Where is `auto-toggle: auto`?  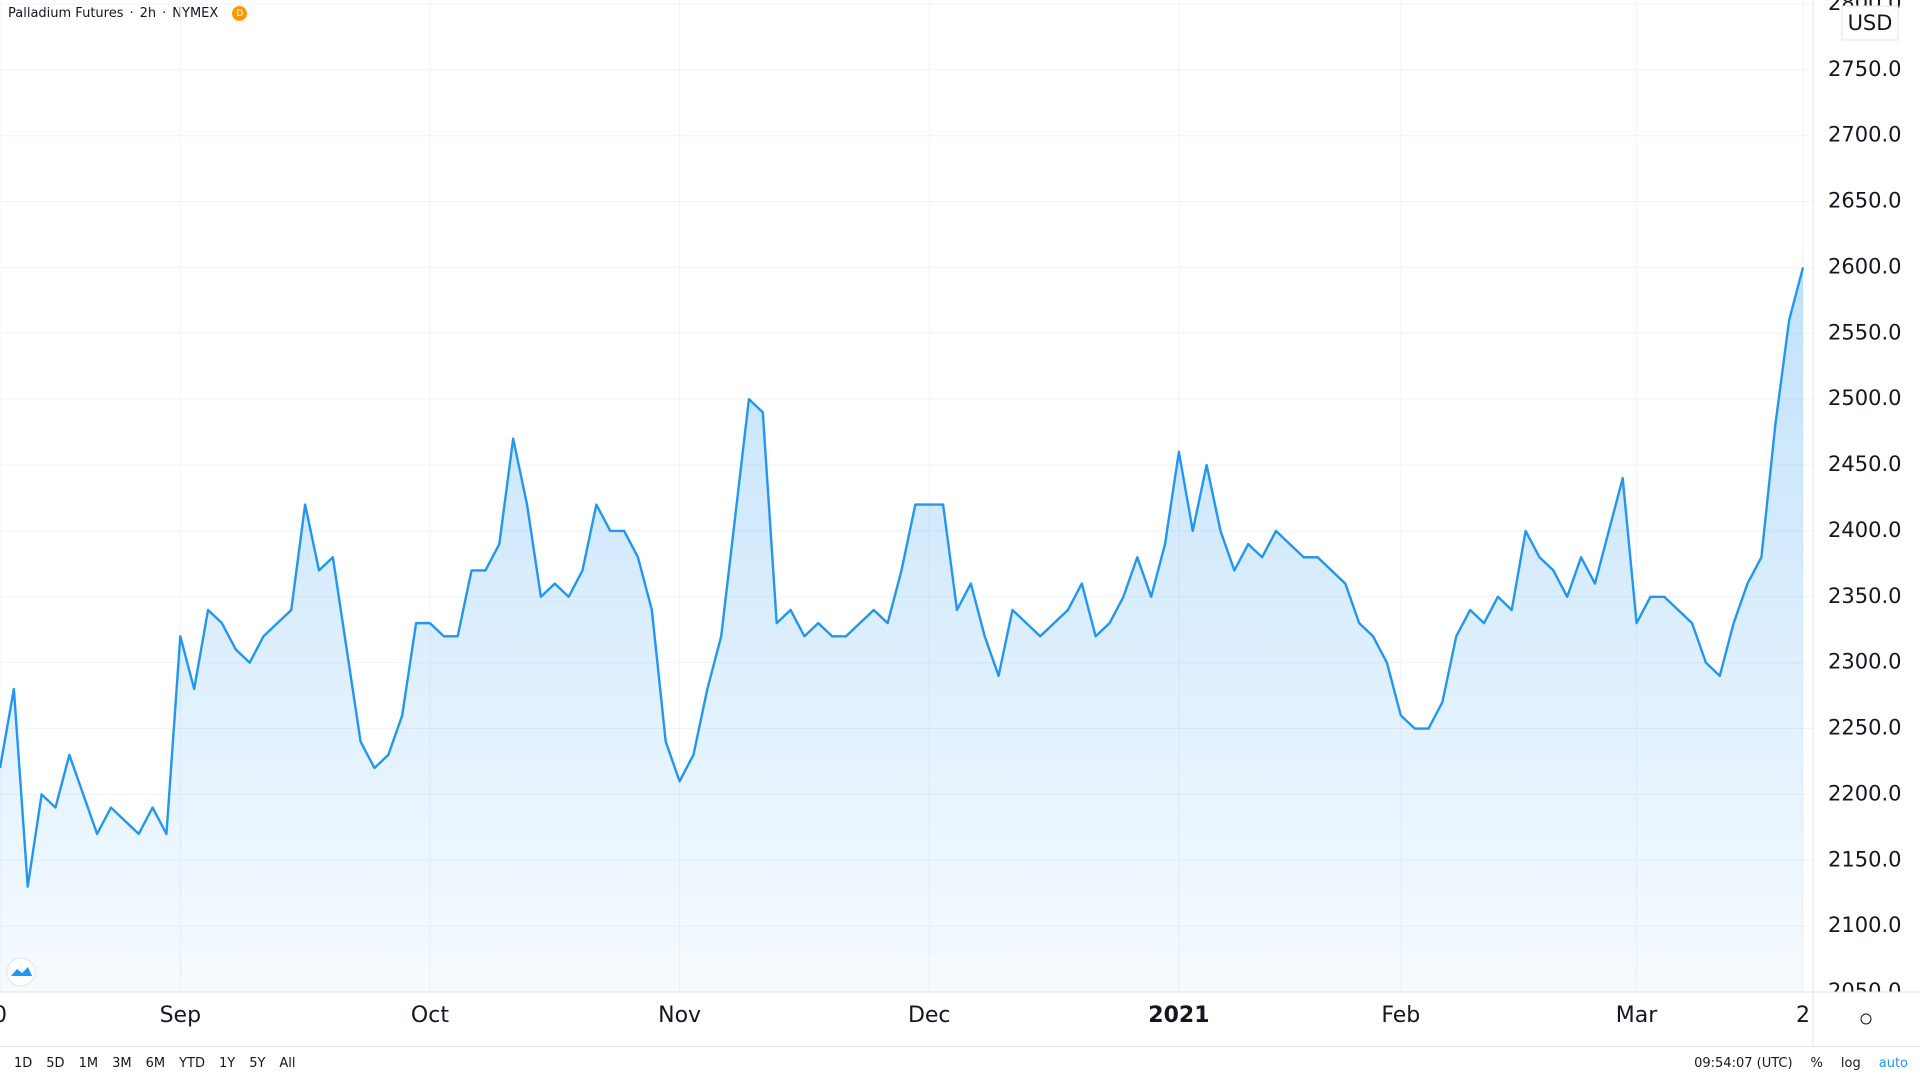 auto-toggle: auto is located at coordinates (1893, 1063).